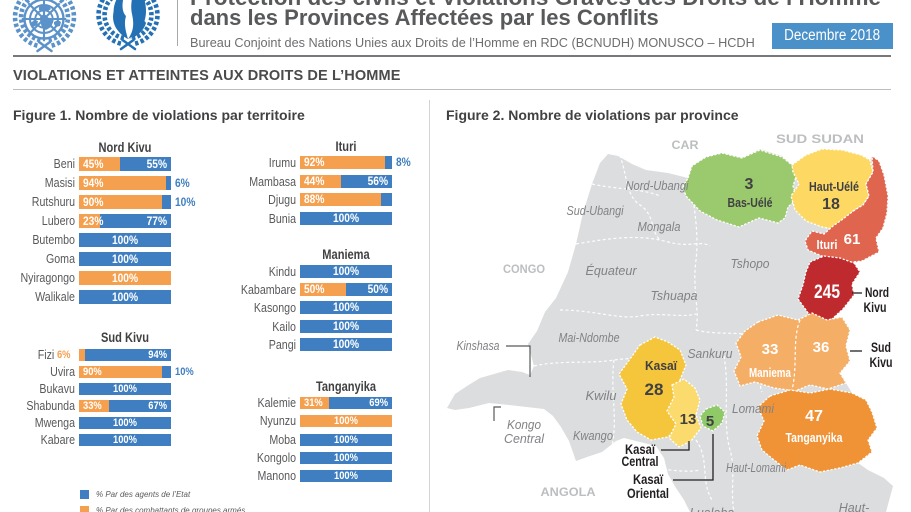 Image resolution: width=911 pixels, height=512 pixels. What do you see at coordinates (831, 204) in the screenshot?
I see `svg-text: 18` at bounding box center [831, 204].